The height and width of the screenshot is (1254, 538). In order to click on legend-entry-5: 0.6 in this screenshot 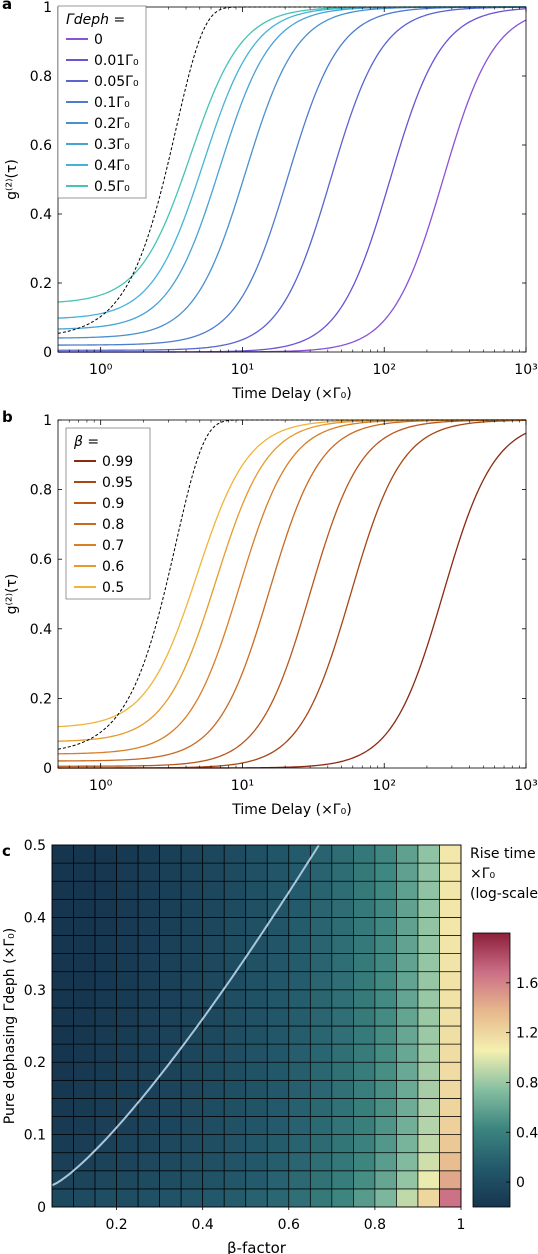, I will do `click(113, 567)`.